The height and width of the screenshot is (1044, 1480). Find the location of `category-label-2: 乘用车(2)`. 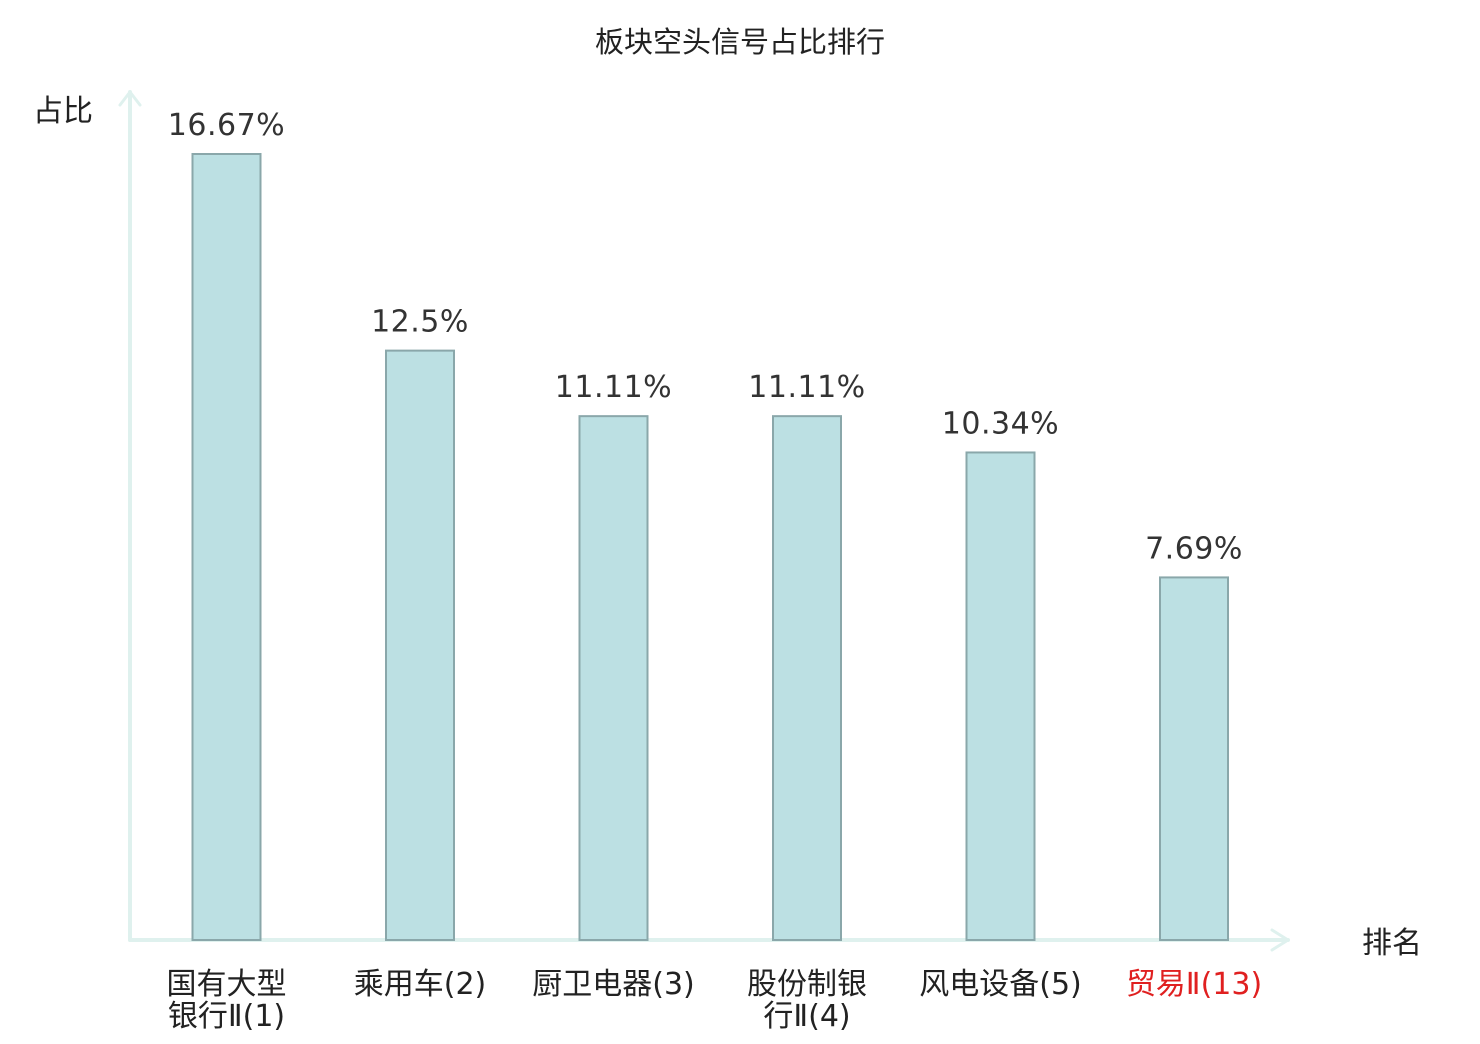

category-label-2: 乘用车(2) is located at coordinates (420, 984).